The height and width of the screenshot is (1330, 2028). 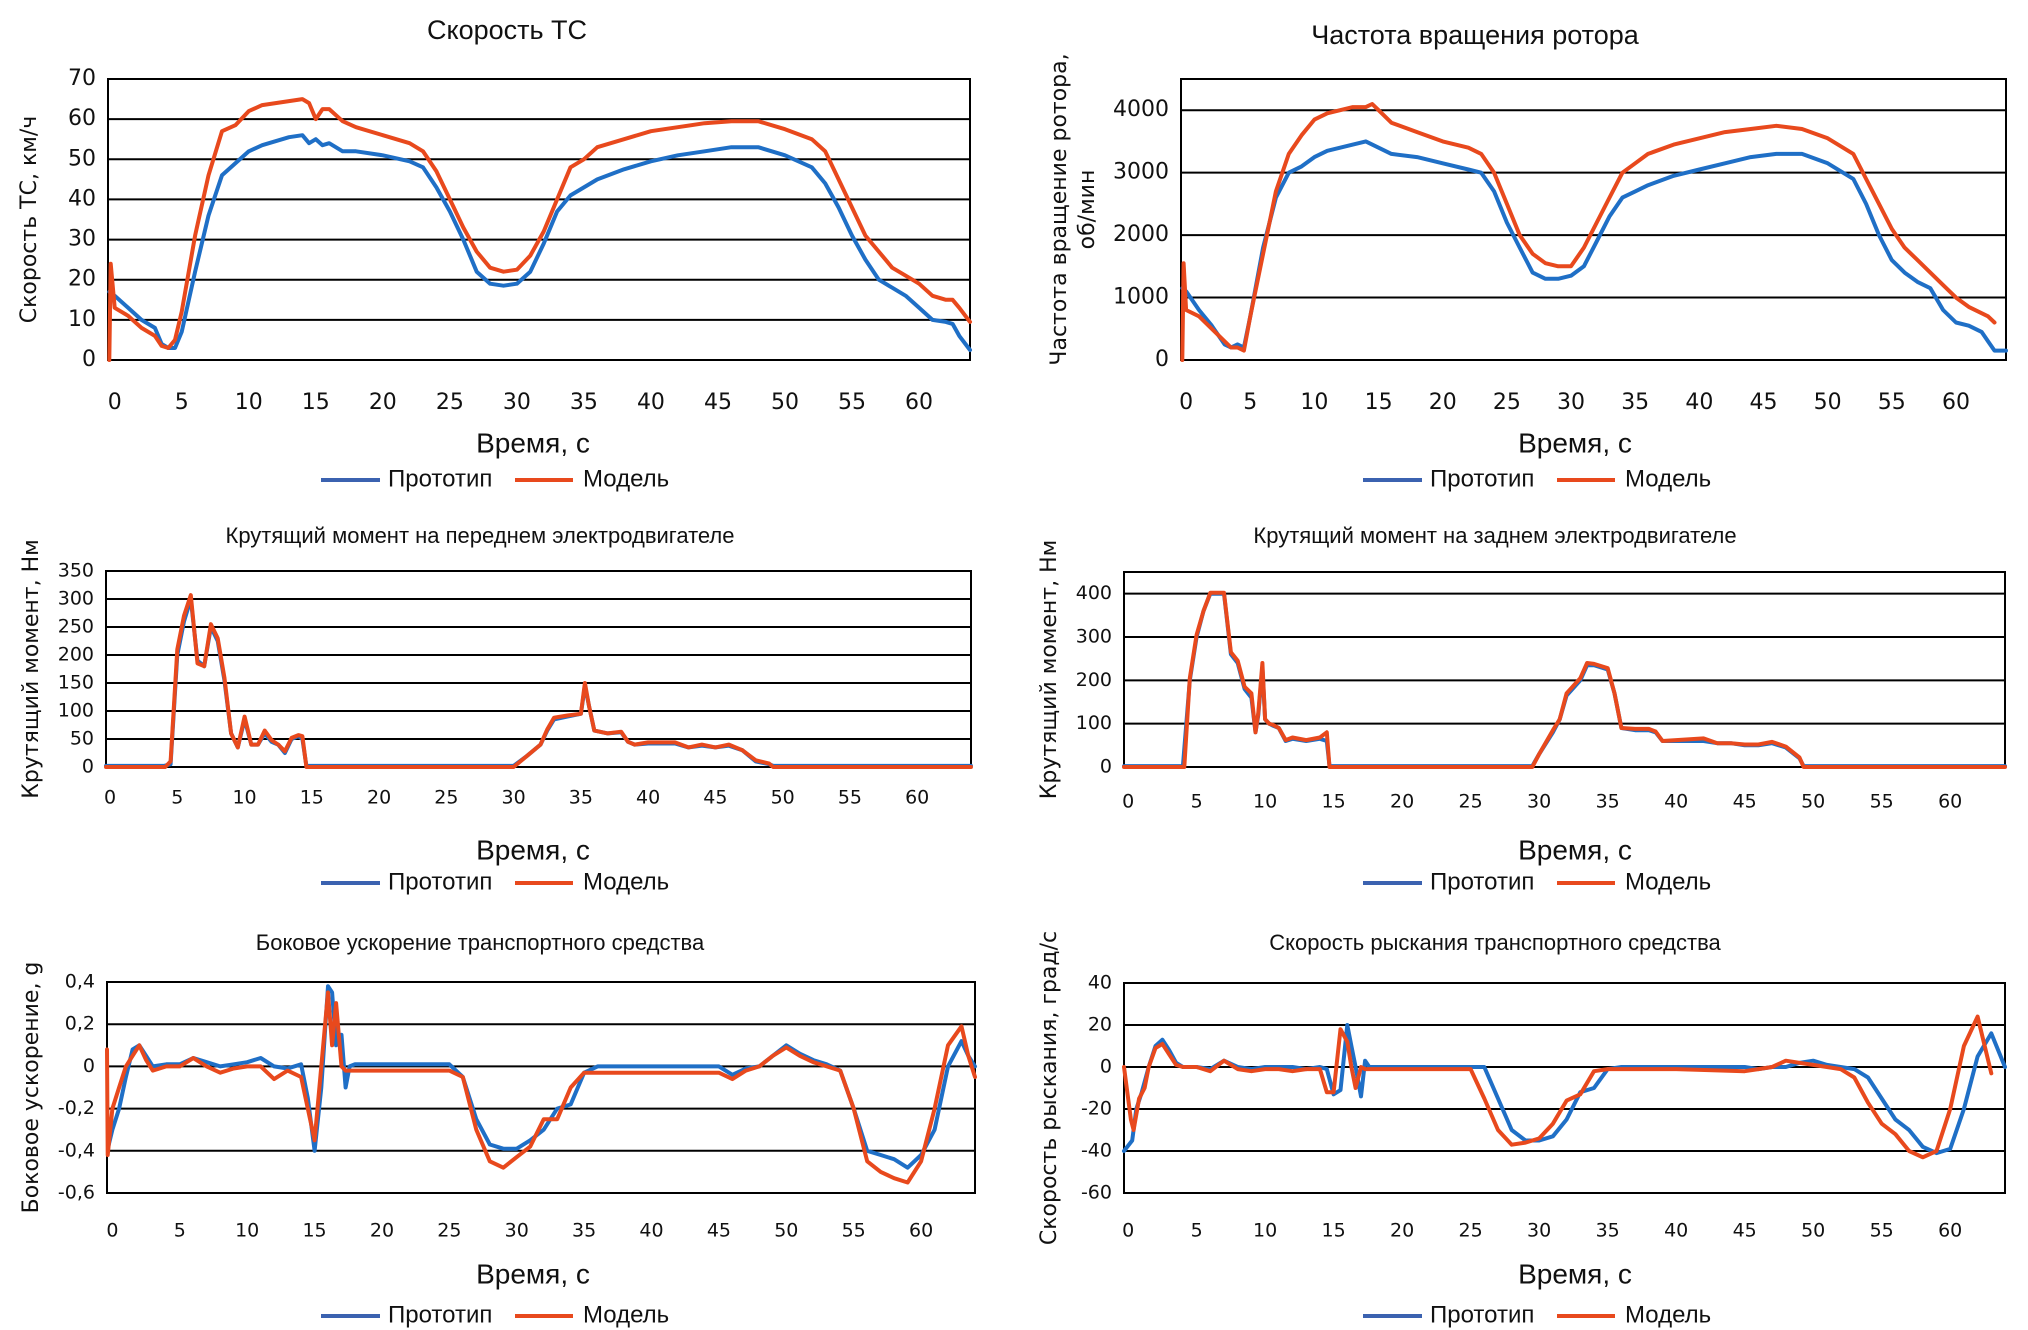 What do you see at coordinates (1094, 637) in the screenshot?
I see `y-tick-label: 300` at bounding box center [1094, 637].